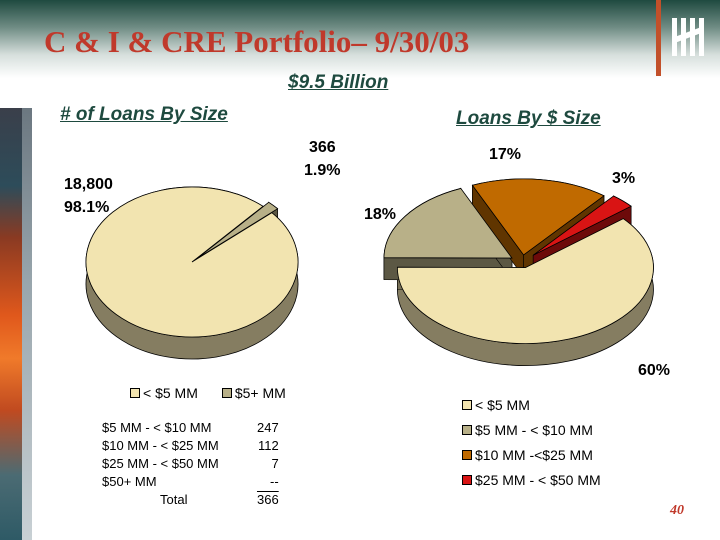 The height and width of the screenshot is (540, 720). Describe the element at coordinates (275, 463) in the screenshot. I see `breakdown-value: 7` at that location.